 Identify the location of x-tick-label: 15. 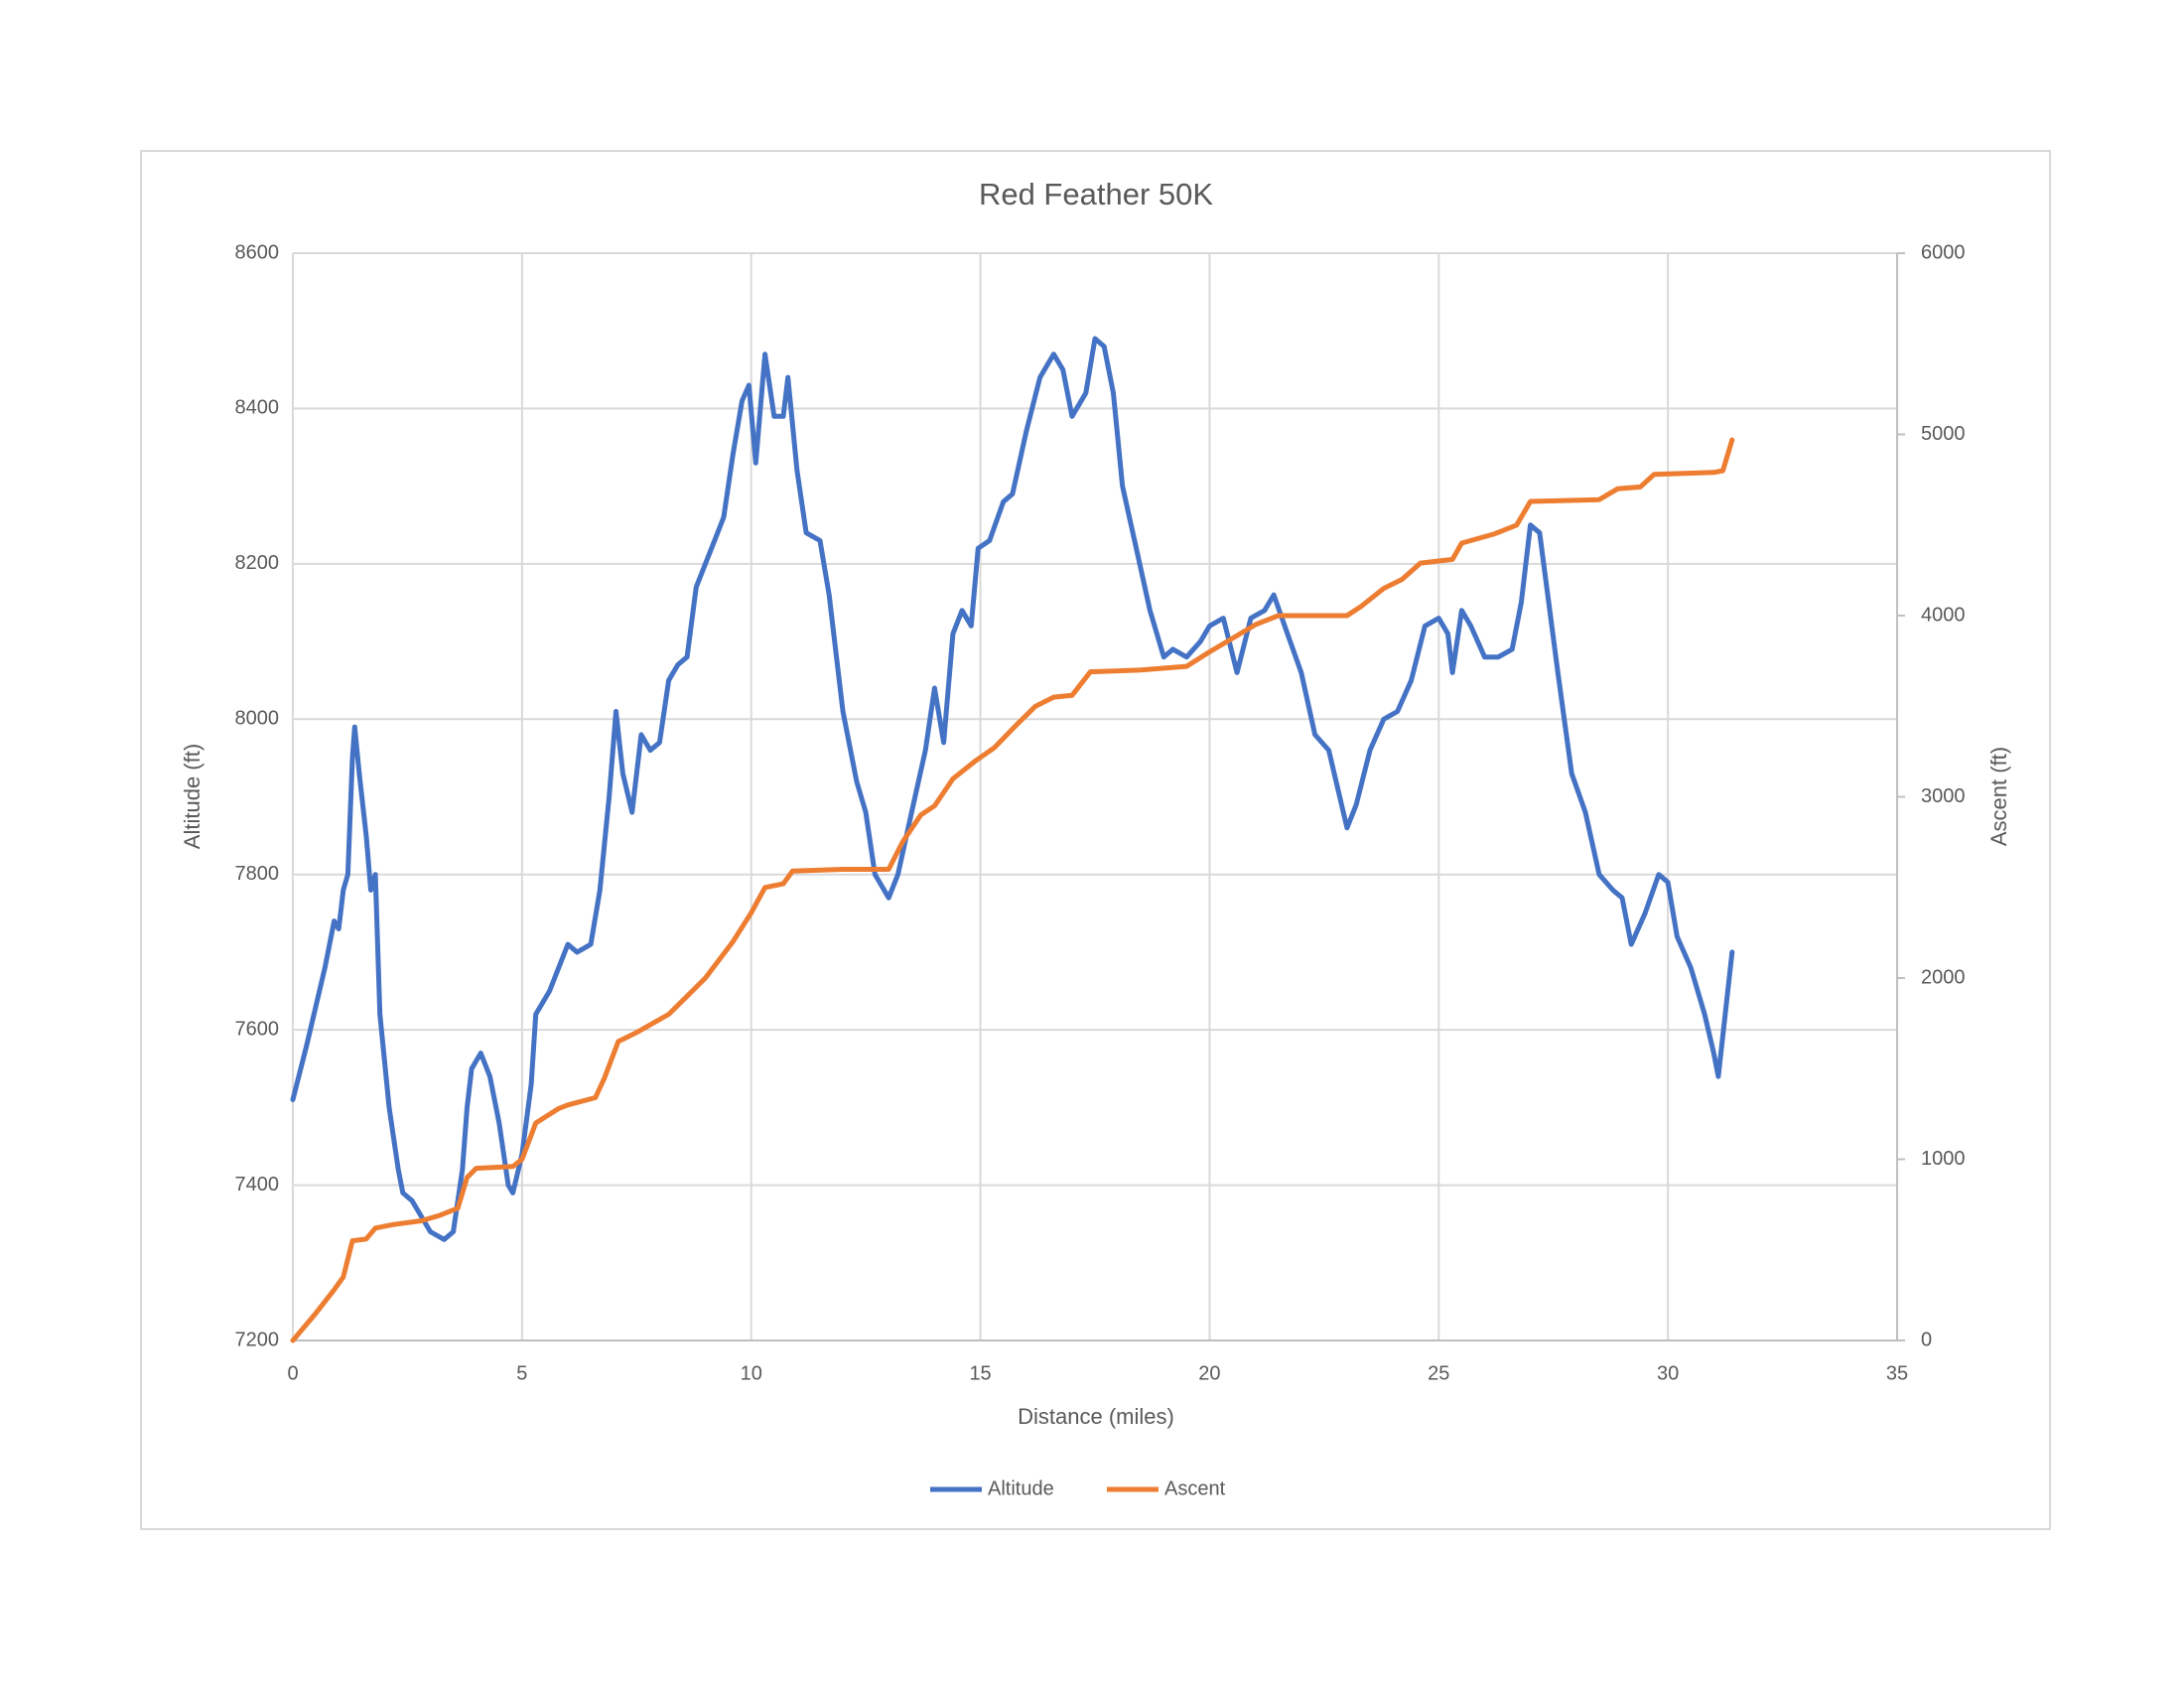
(980, 1373).